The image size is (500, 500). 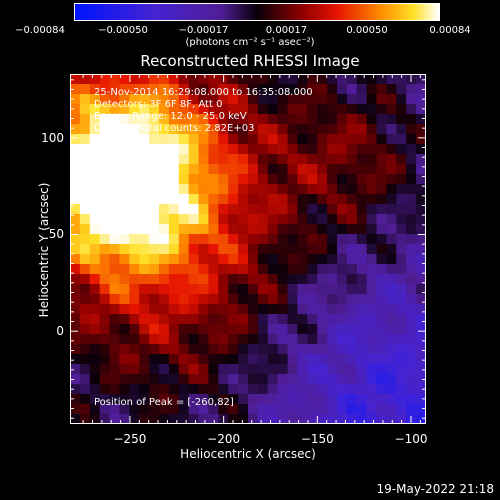 I want to click on annotation-detectors: Detectors: 3F 6F 8F, Att 0, so click(x=158, y=104).